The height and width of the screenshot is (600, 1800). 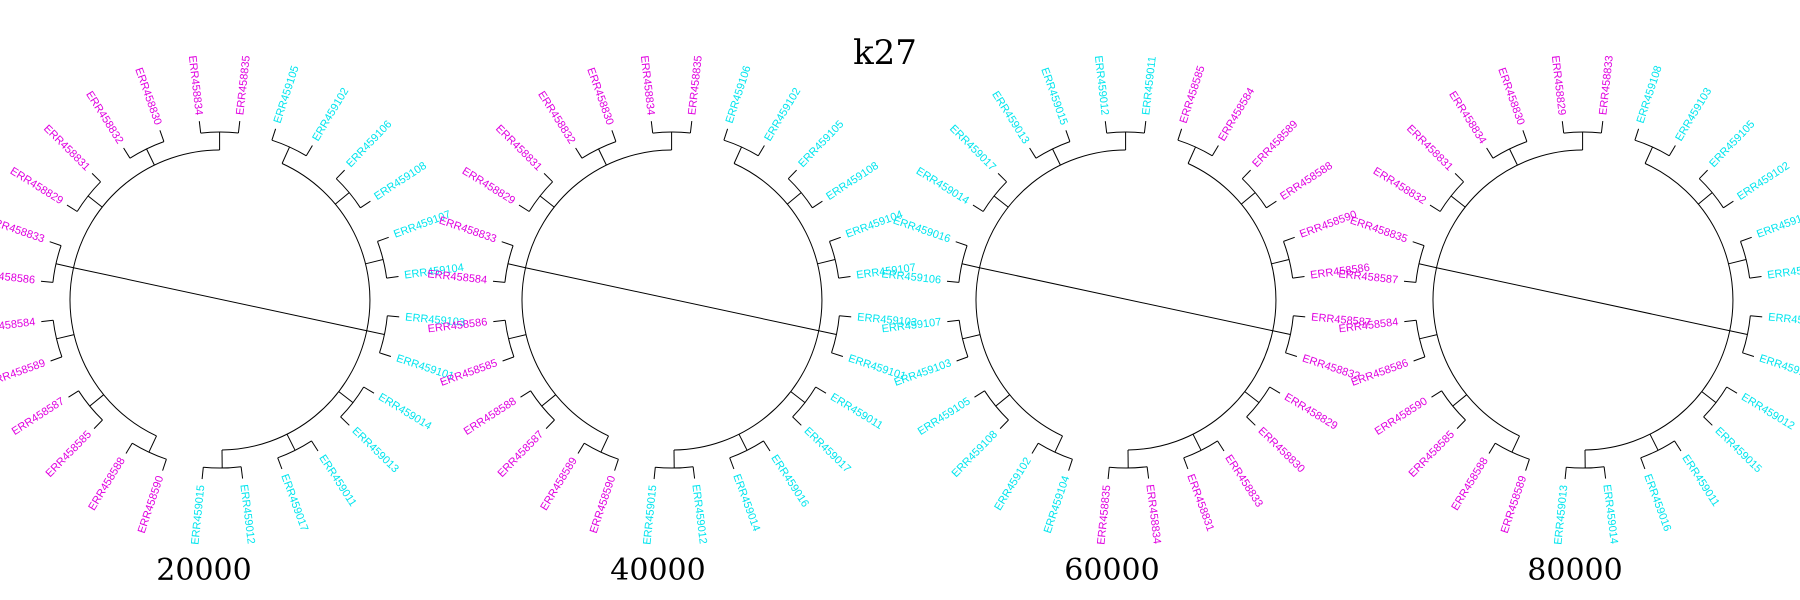 I want to click on tip-label: ERR459107, so click(x=1784, y=320).